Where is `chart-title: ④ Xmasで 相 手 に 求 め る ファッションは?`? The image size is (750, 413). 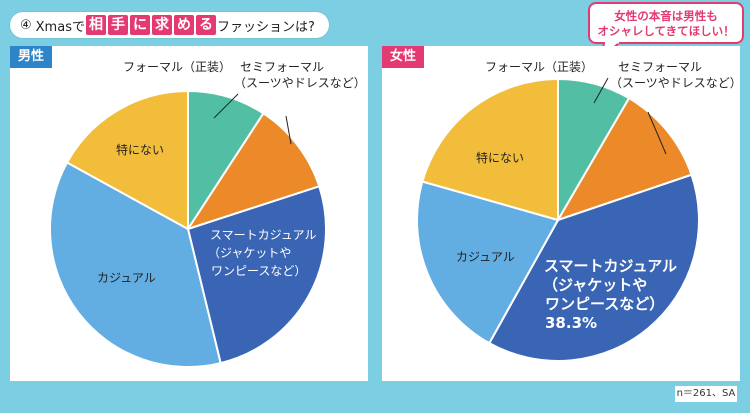 chart-title: ④ Xmasで 相 手 に 求 め る ファッションは? is located at coordinates (169, 25).